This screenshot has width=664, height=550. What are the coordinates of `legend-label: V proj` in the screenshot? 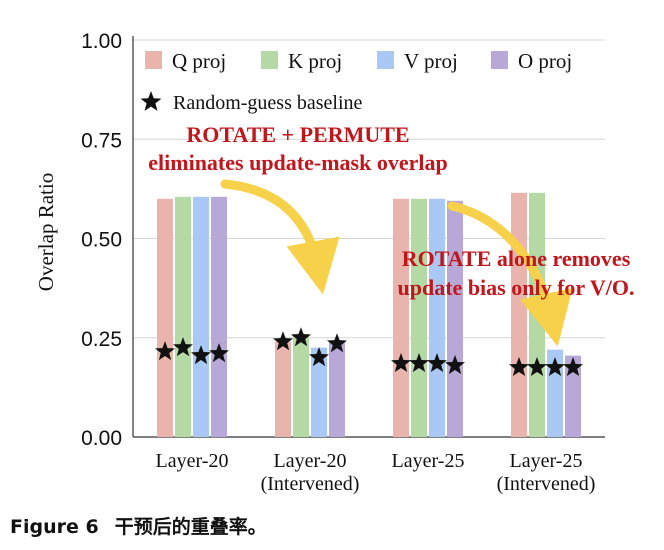 It's located at (431, 61).